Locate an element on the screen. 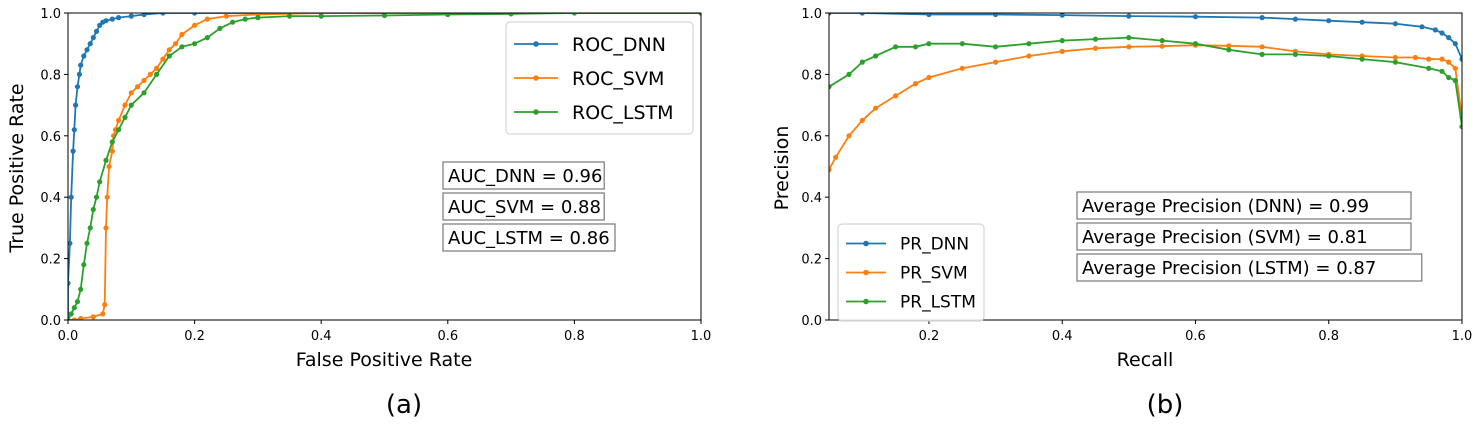 This screenshot has height=428, width=1483. pr-y-tick-label: 0.0 is located at coordinates (811, 321).